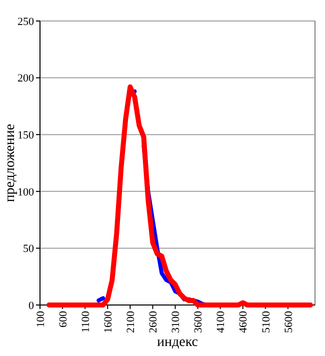 The height and width of the screenshot is (356, 325). What do you see at coordinates (131, 321) in the screenshot?
I see `x-tick-label: 2100` at bounding box center [131, 321].